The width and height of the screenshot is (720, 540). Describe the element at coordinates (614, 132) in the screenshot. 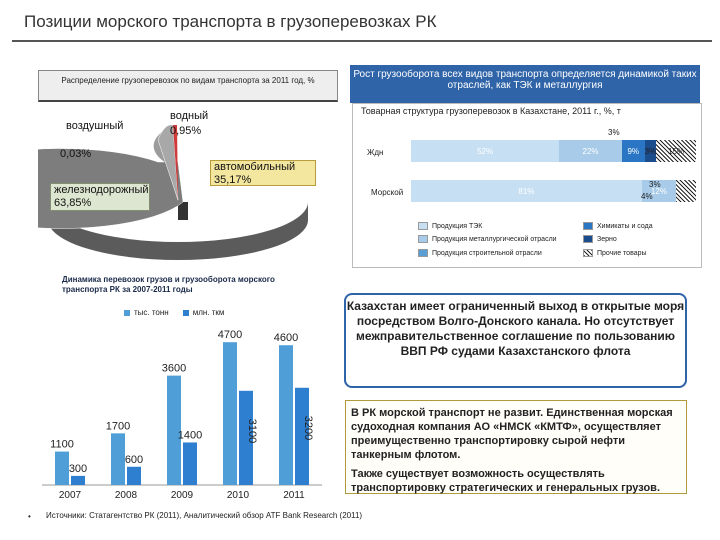

I see `rail-top-label: 3%` at that location.